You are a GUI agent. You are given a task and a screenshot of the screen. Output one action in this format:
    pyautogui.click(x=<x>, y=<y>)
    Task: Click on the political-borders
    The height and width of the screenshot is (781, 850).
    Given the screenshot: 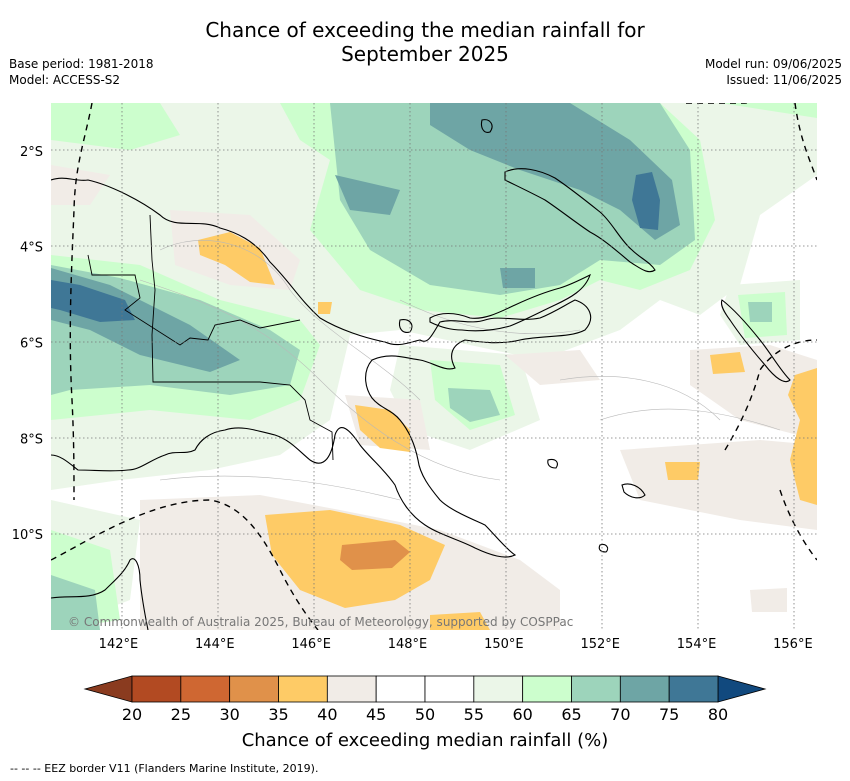 What is the action you would take?
    pyautogui.click(x=210, y=337)
    